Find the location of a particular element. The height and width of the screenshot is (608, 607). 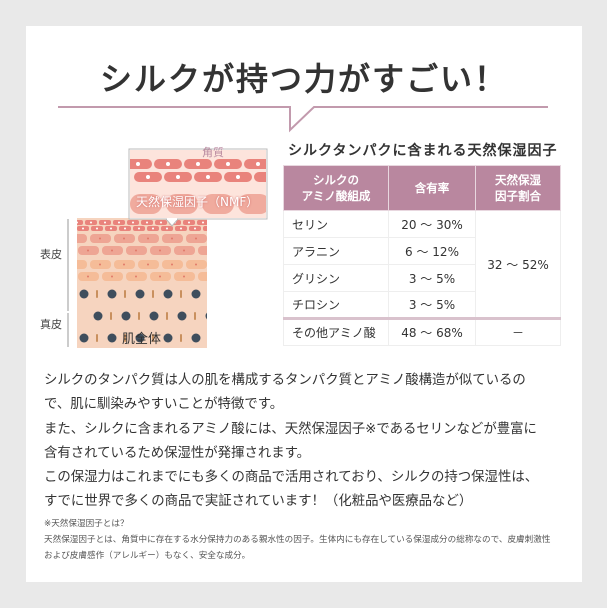

epidermis-label: 表皮 is located at coordinates (51, 254).